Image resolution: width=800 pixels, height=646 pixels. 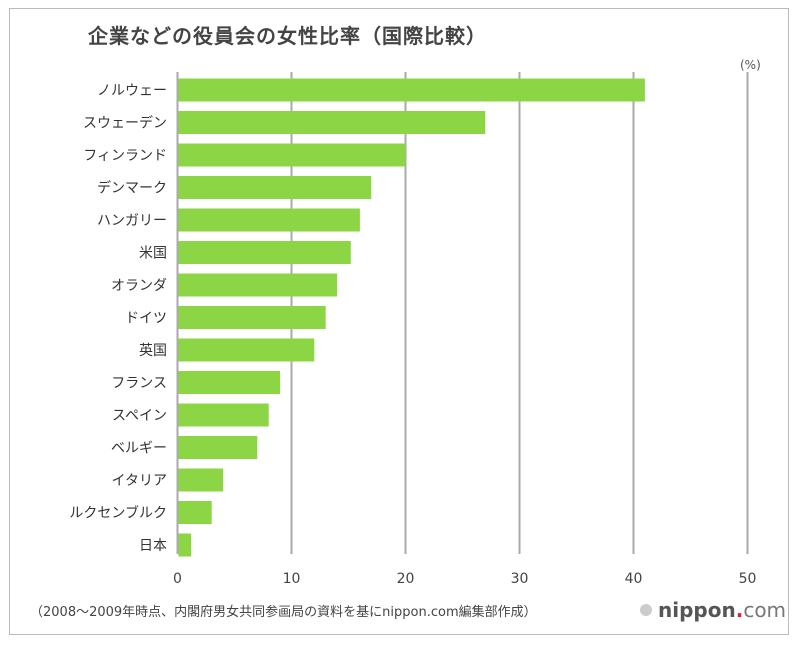 What do you see at coordinates (406, 579) in the screenshot?
I see `x-tick-label: 20` at bounding box center [406, 579].